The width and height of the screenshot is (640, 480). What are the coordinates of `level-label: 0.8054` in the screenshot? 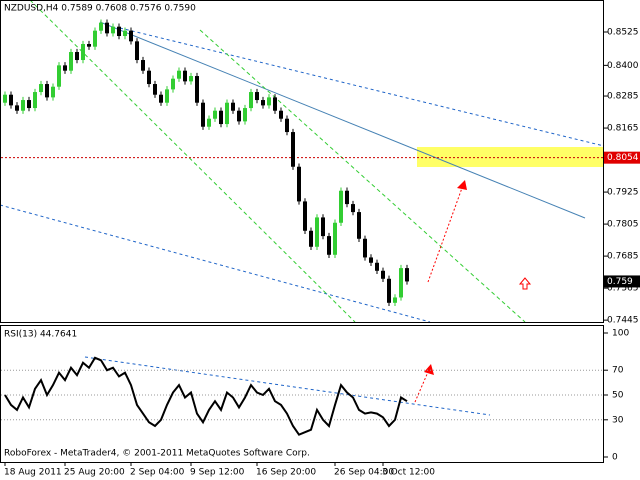 It's located at (623, 158).